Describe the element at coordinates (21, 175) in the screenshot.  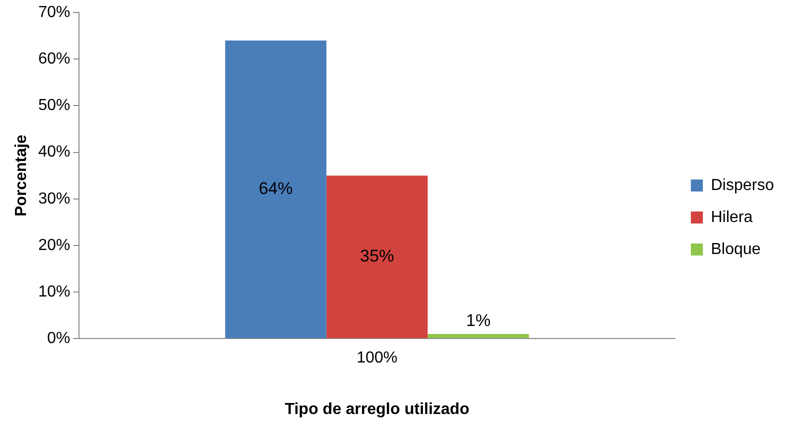
I see `y-axis-title: Porcentaje` at that location.